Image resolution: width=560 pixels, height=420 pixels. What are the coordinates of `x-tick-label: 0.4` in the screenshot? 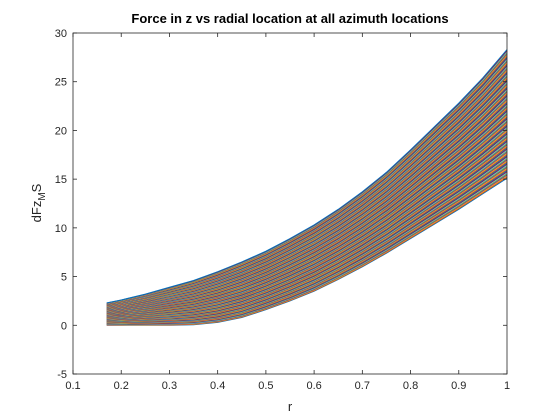 It's located at (217, 386).